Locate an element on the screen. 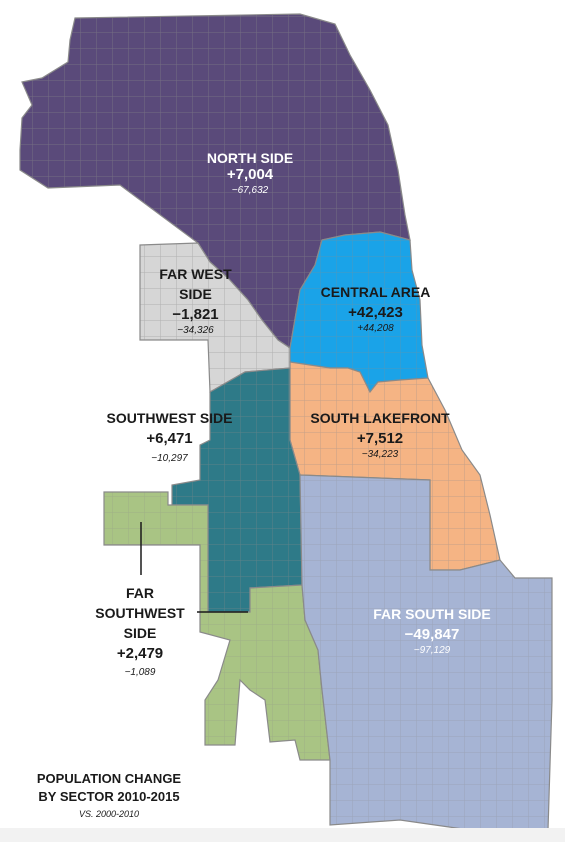 The width and height of the screenshot is (565, 842). sector-change: +7,004 is located at coordinates (250, 175).